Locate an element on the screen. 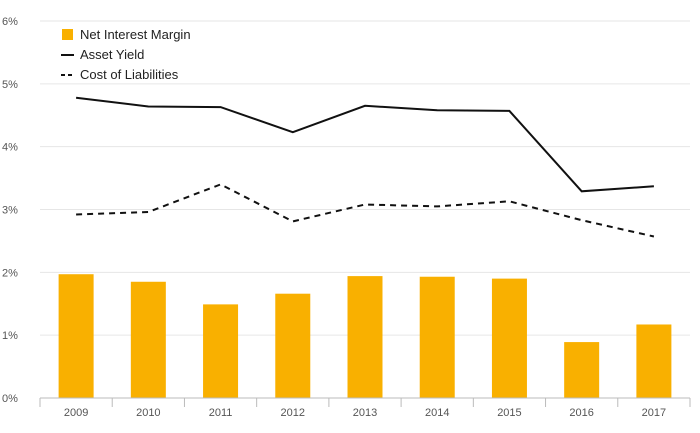 The height and width of the screenshot is (433, 700). bar-2009 is located at coordinates (76, 336).